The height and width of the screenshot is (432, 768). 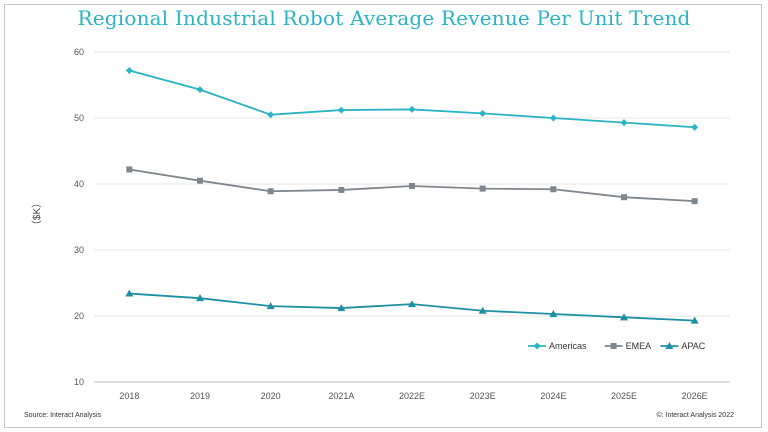 I want to click on y-tick-label: 60, so click(x=79, y=52).